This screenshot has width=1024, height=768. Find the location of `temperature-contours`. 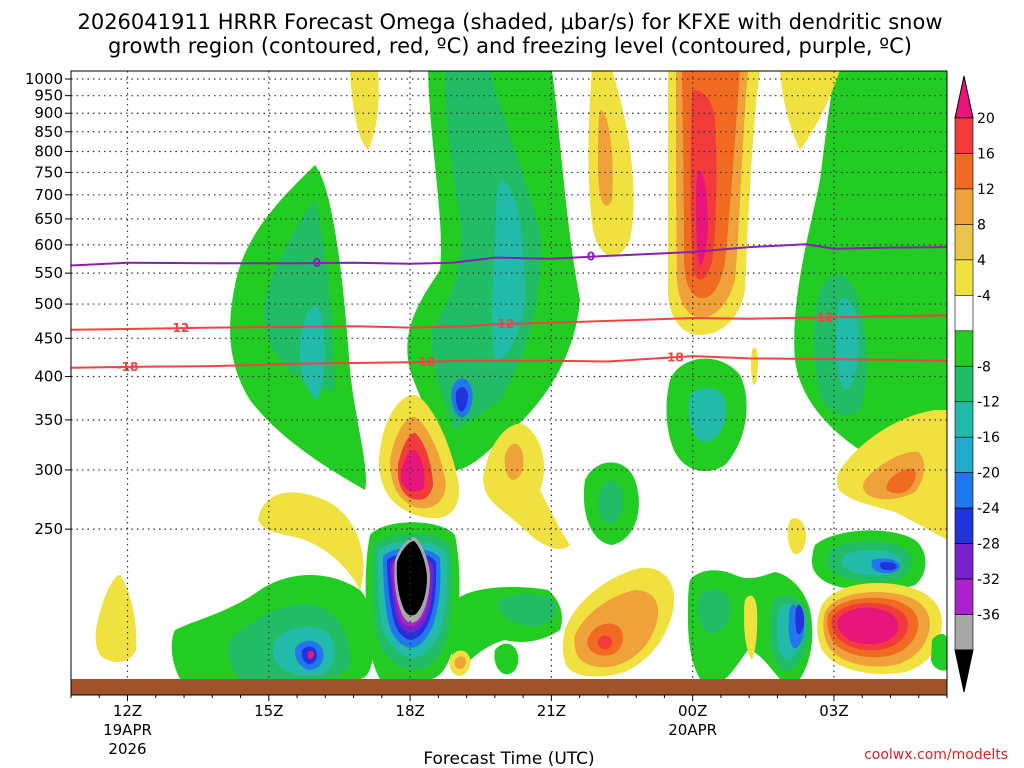

temperature-contours is located at coordinates (509, 306).